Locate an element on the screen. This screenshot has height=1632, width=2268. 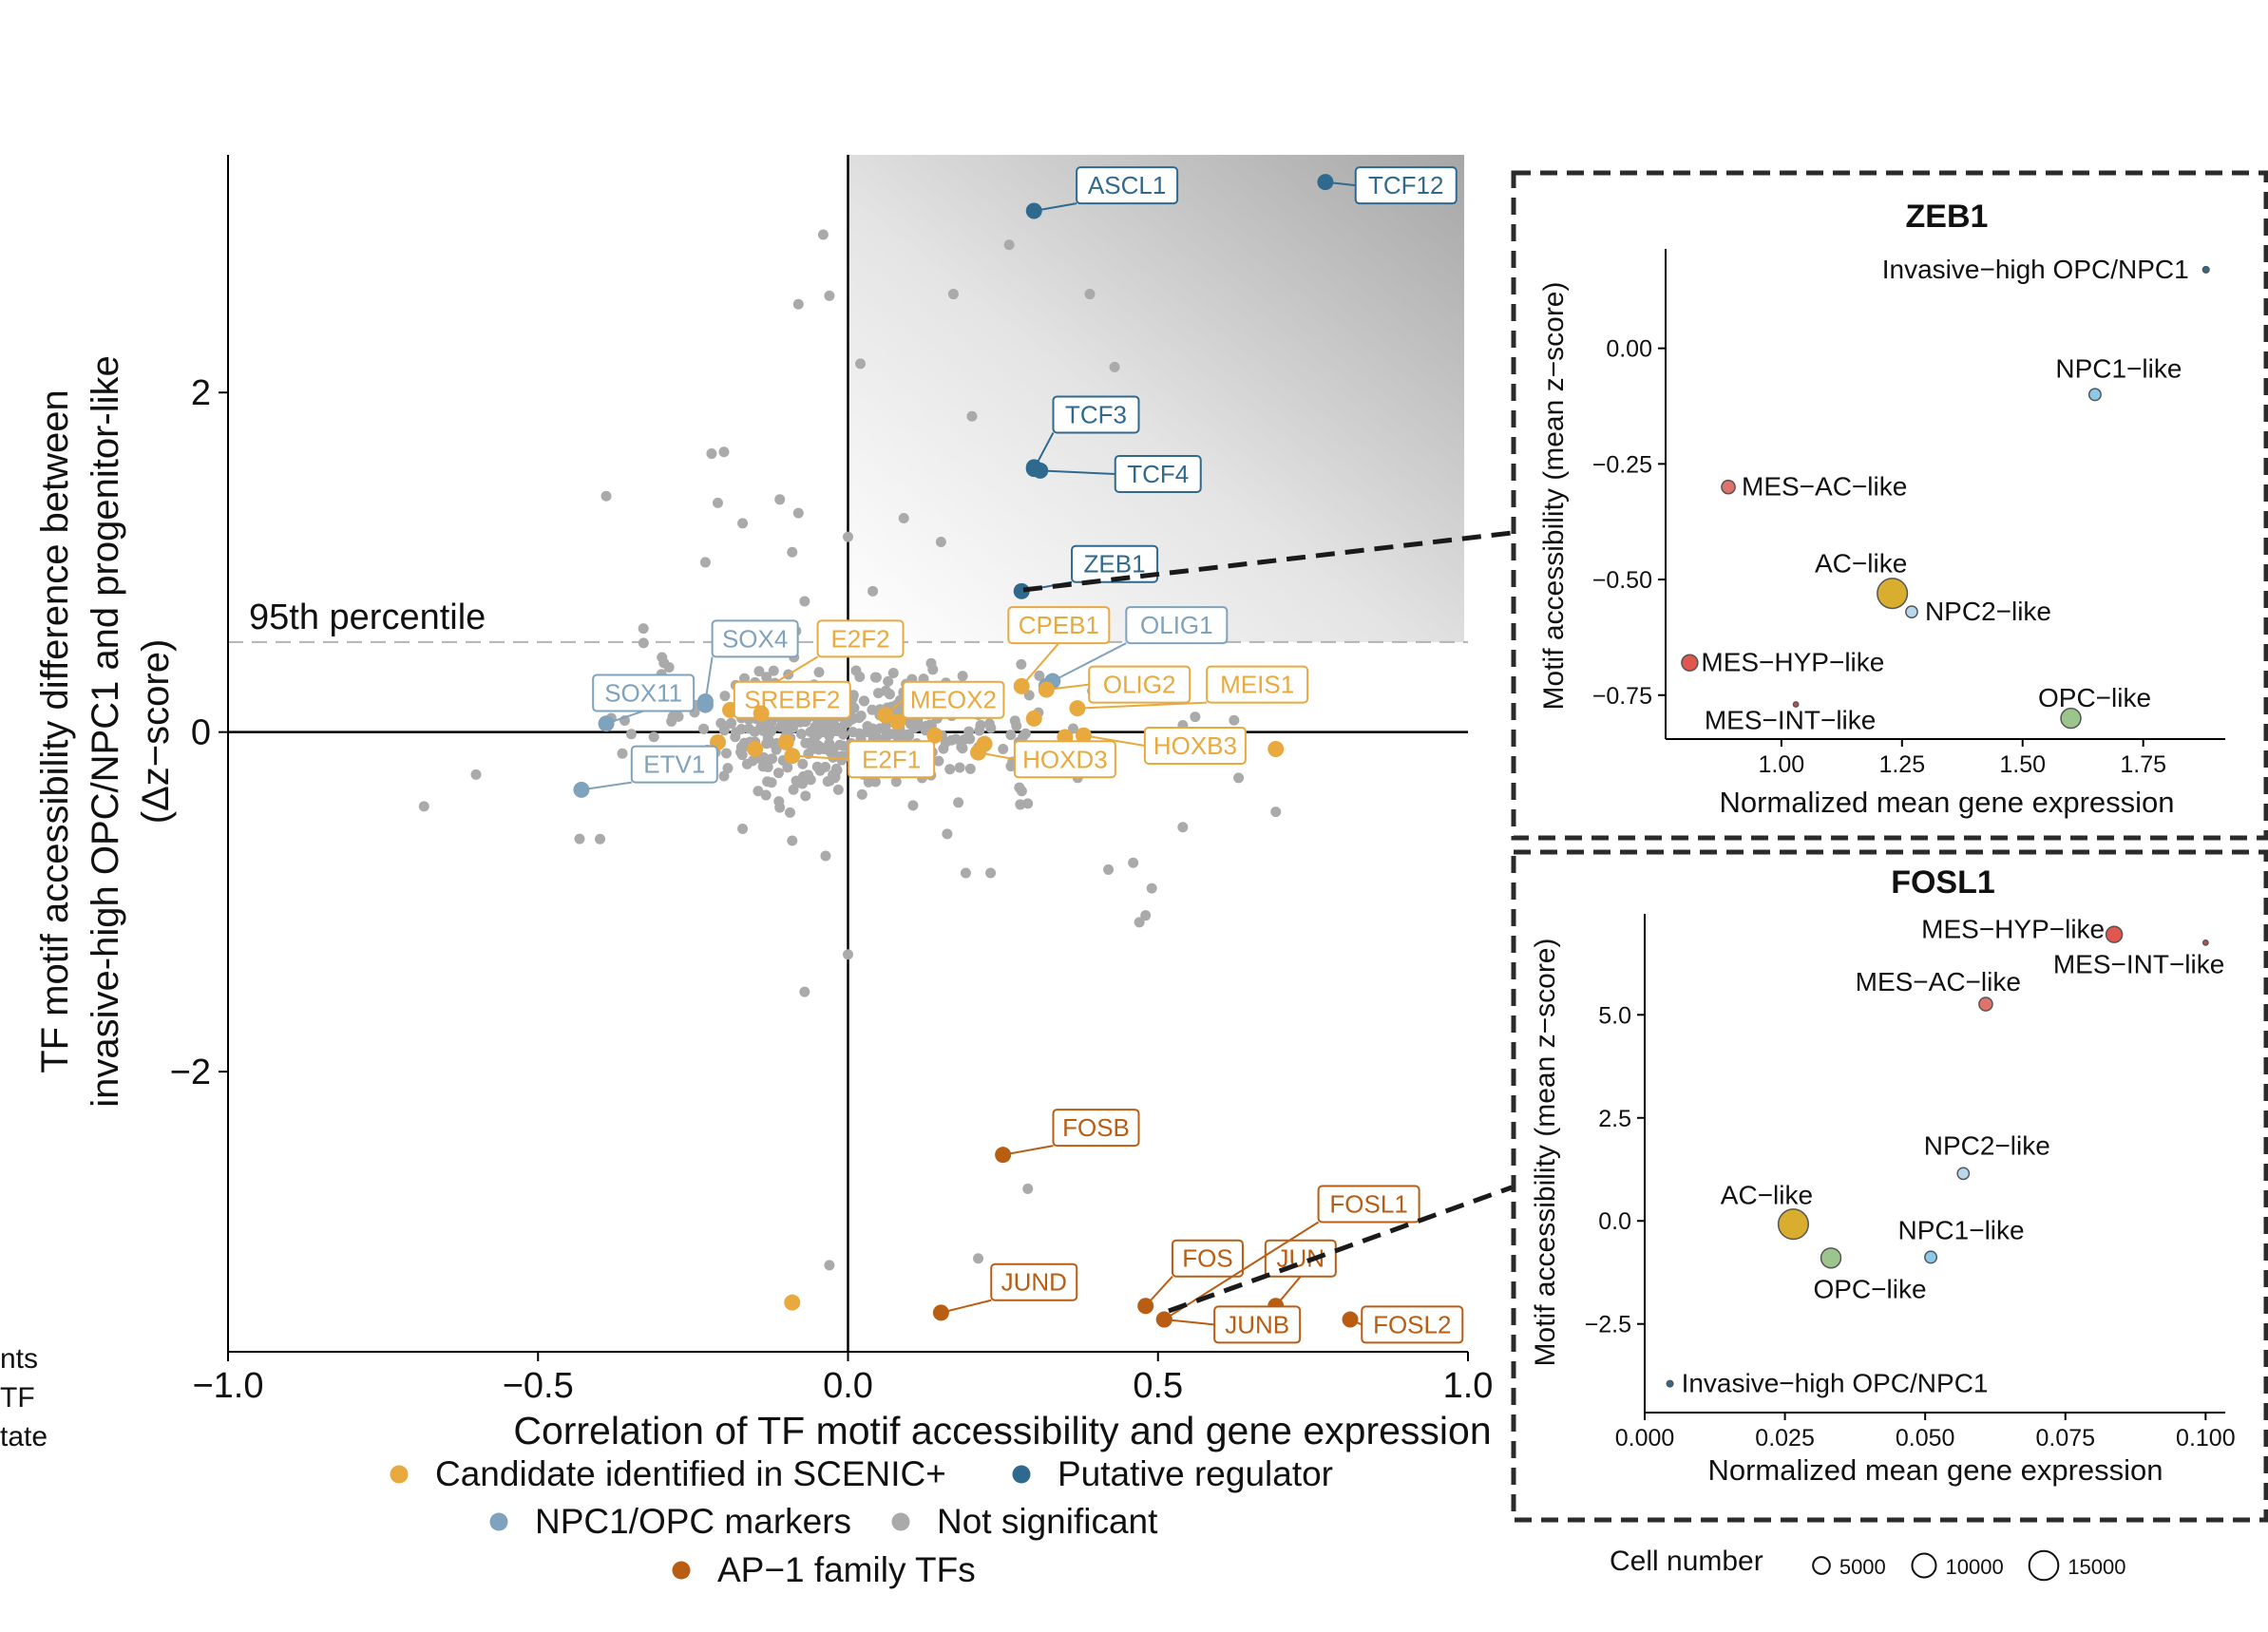
inset-y-tick-label: 5.0 is located at coordinates (1614, 1015).